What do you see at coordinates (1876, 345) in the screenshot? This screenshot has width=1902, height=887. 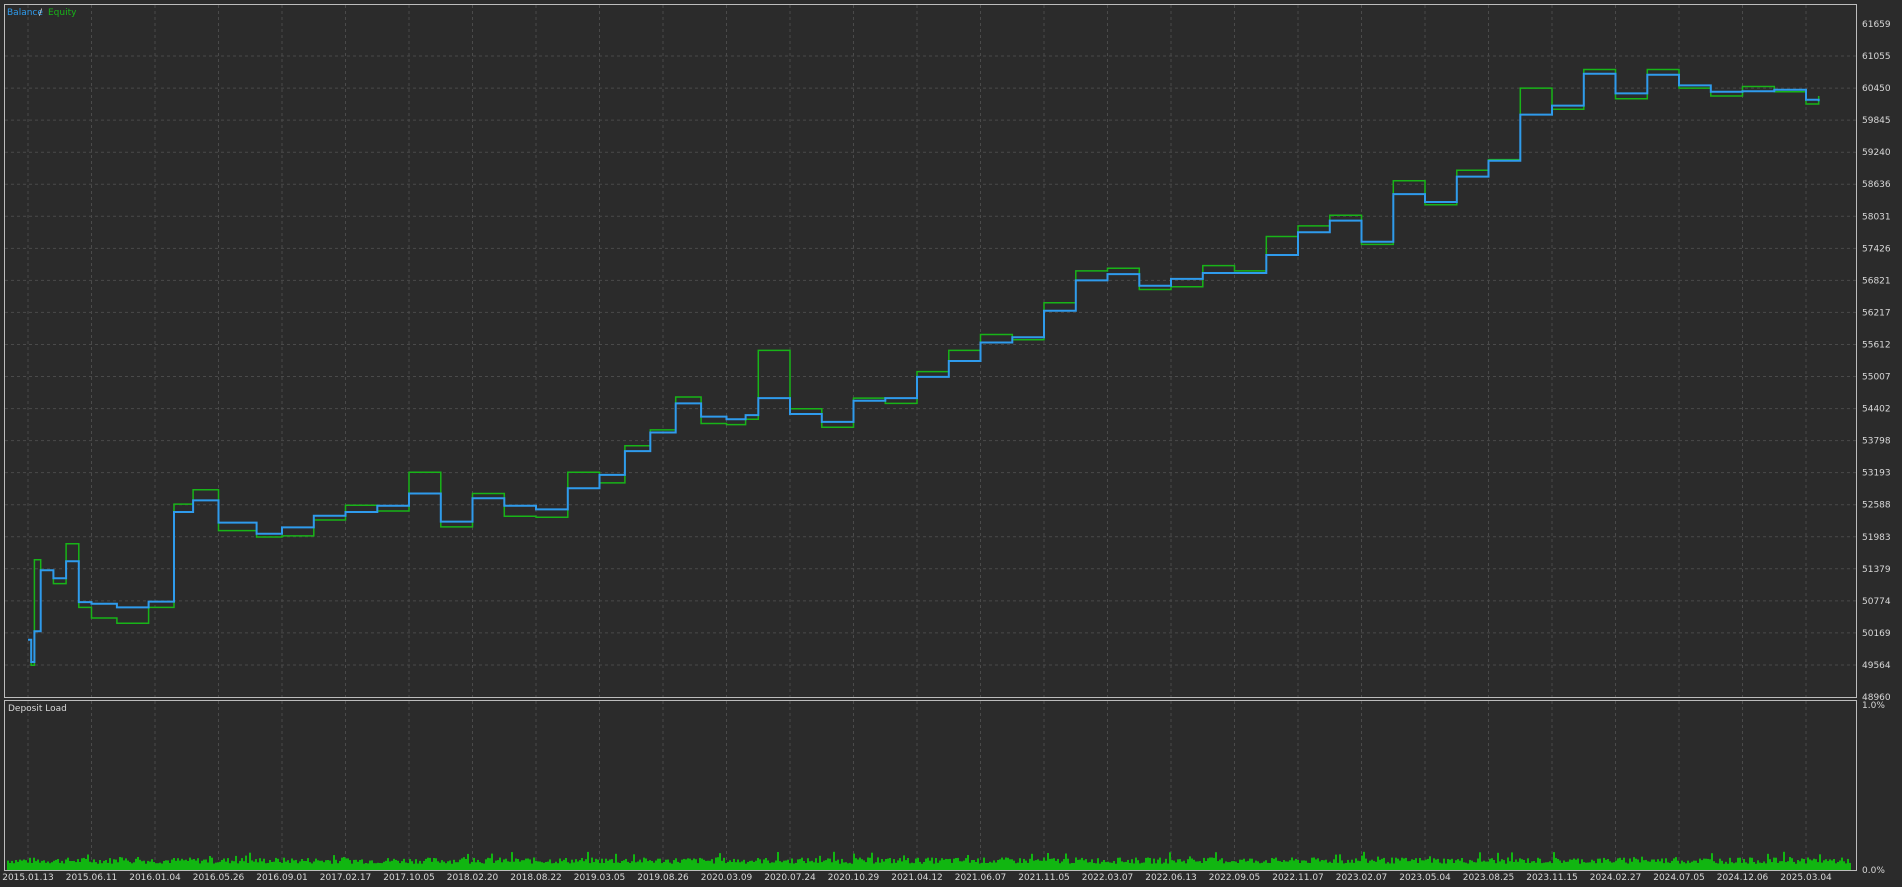 I see `y-tick-label: 55612` at bounding box center [1876, 345].